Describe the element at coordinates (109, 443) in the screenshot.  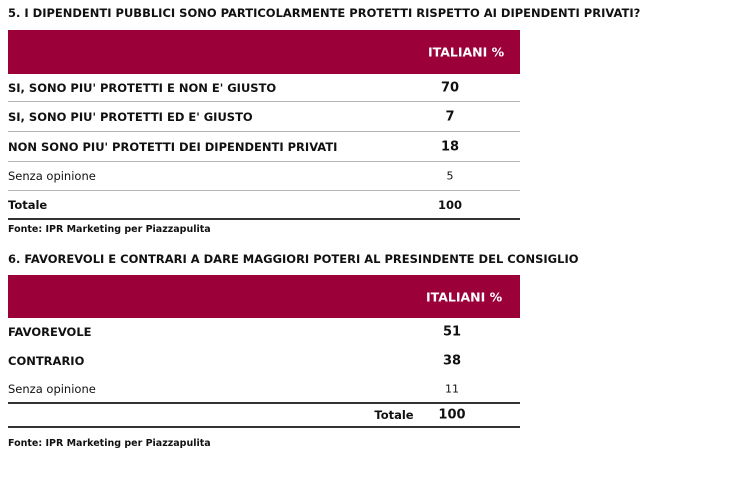
I see `q6-source: Fonte: IPR Marketing per Piazzapulita` at that location.